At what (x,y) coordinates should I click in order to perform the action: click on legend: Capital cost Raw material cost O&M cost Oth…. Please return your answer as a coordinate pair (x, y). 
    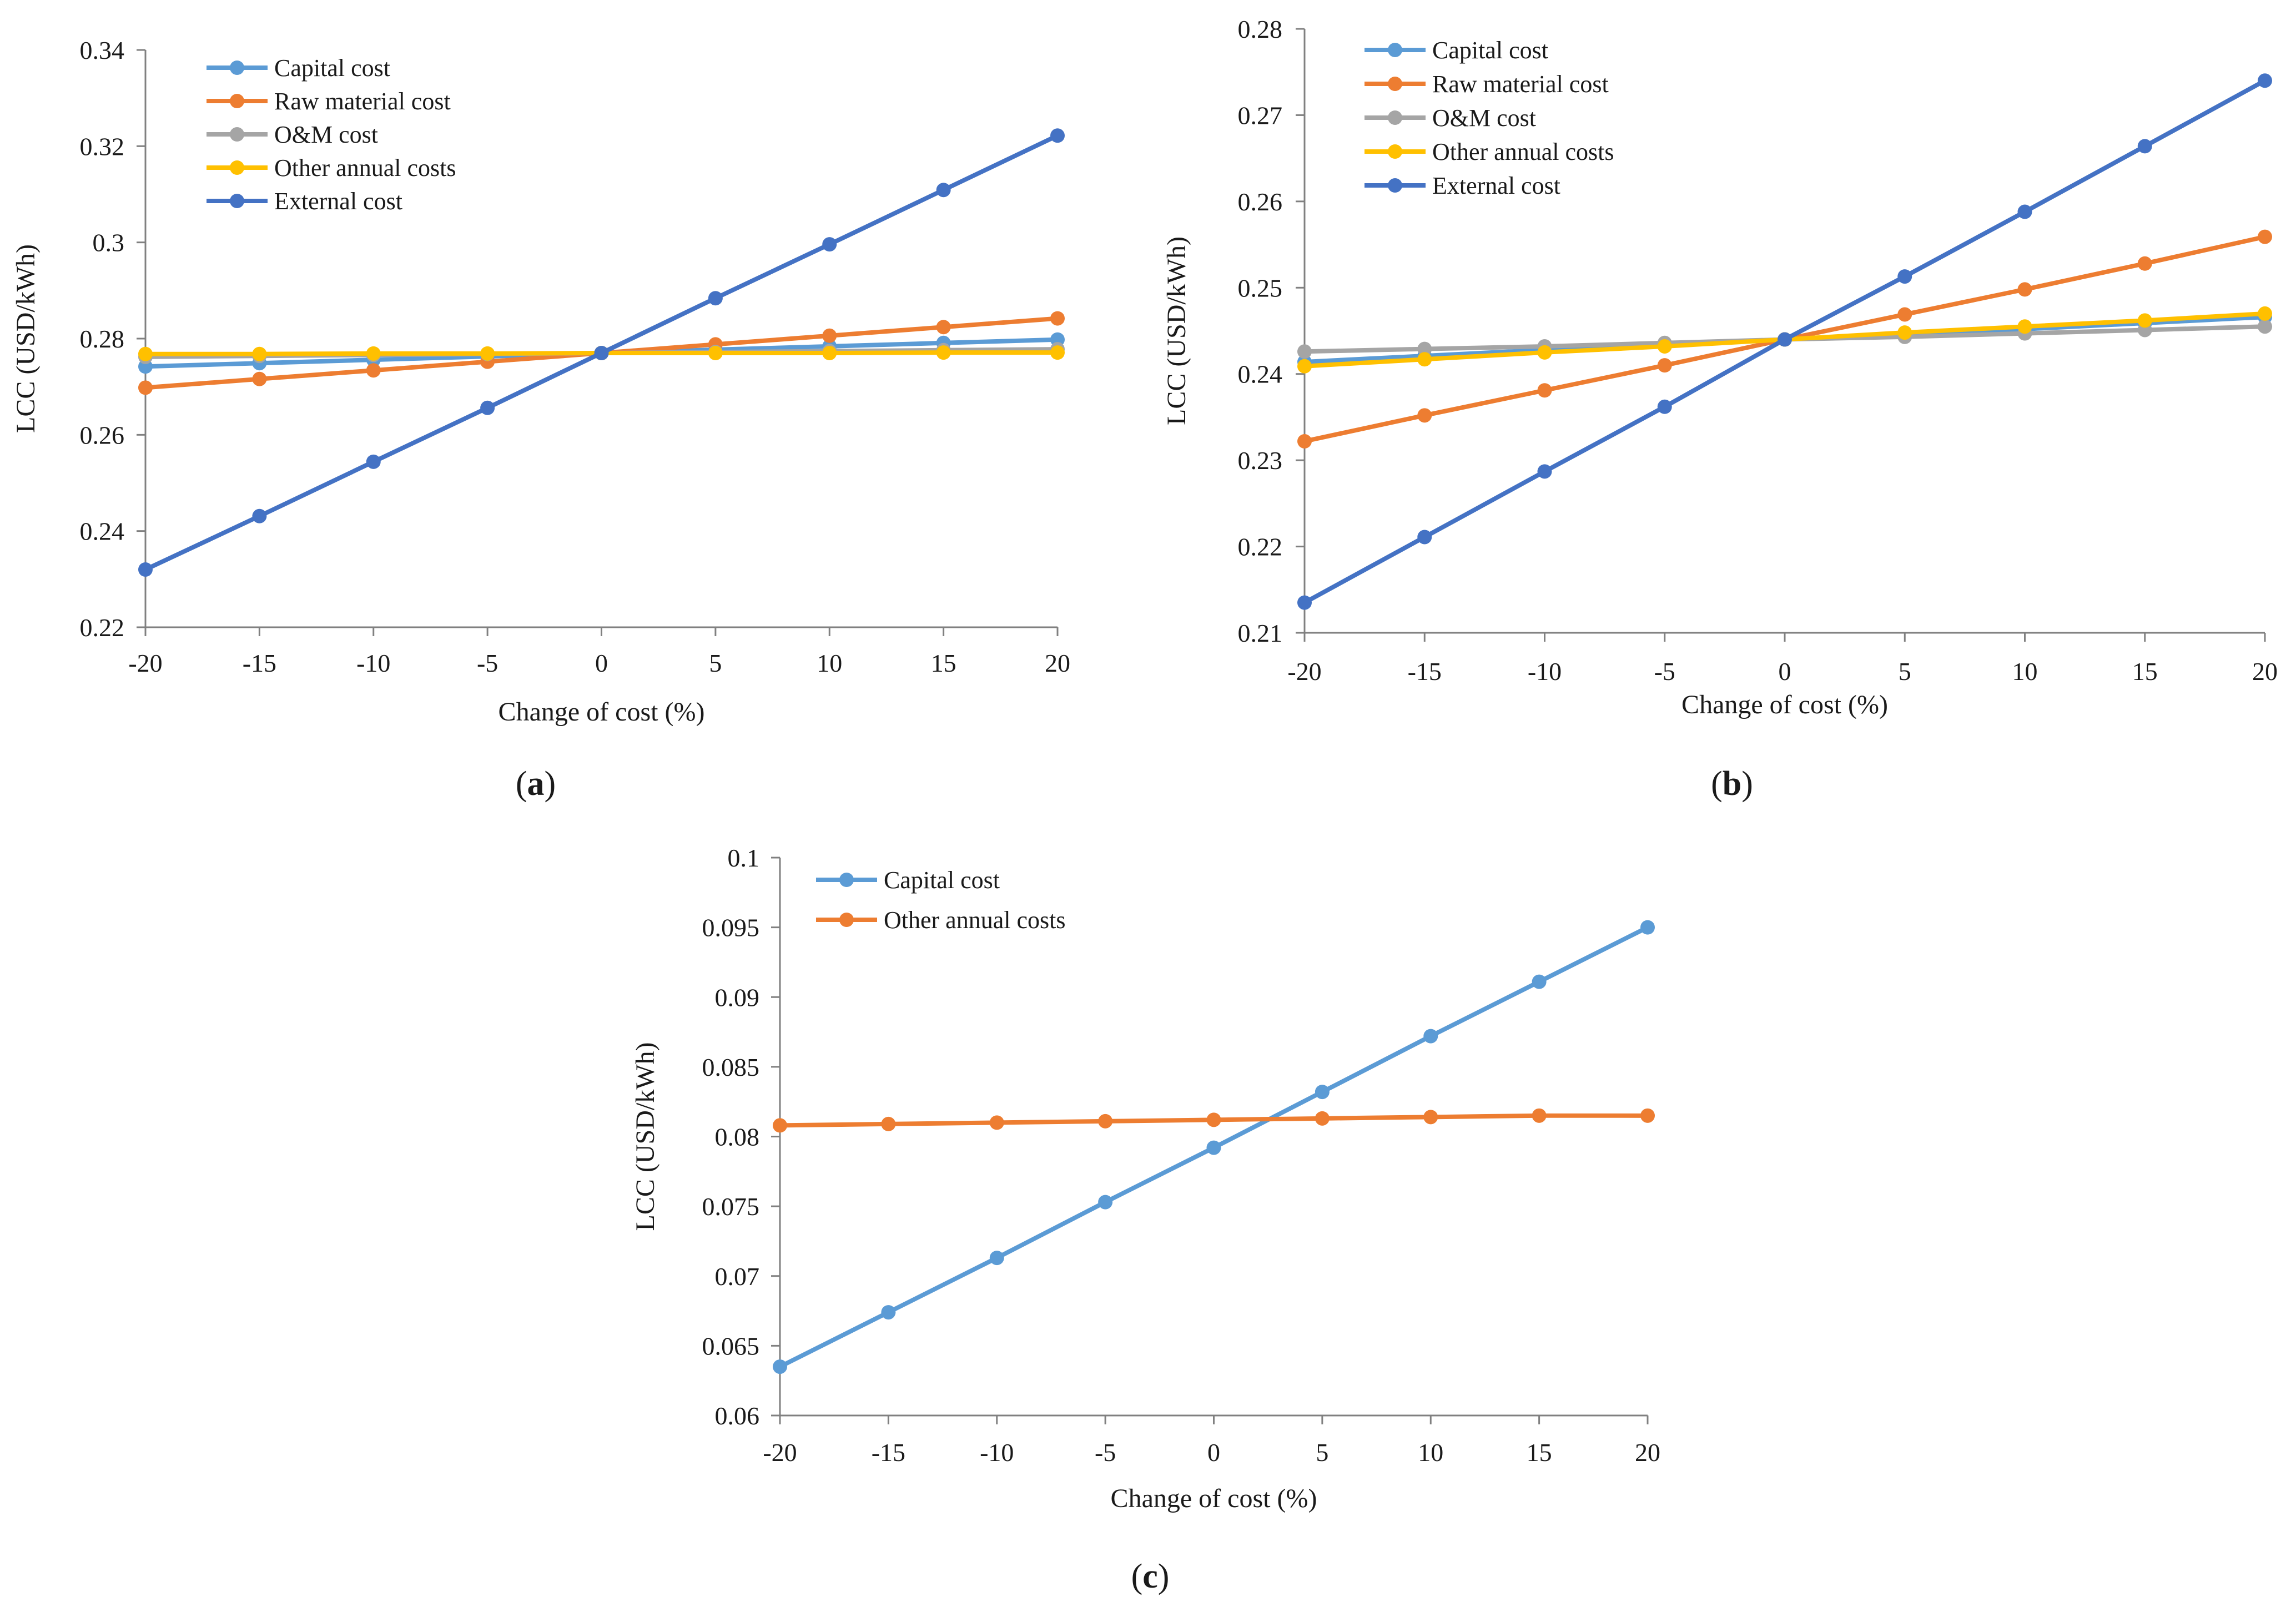
    Looking at the image, I should click on (331, 134).